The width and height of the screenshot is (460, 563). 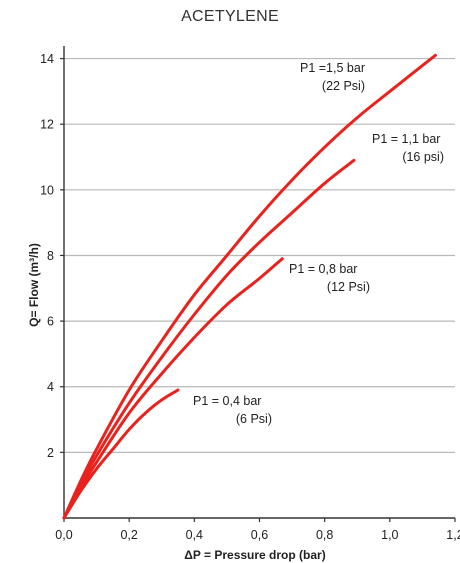 What do you see at coordinates (254, 555) in the screenshot?
I see `x-axis-label: ΔP = Pressure drop (bar)` at bounding box center [254, 555].